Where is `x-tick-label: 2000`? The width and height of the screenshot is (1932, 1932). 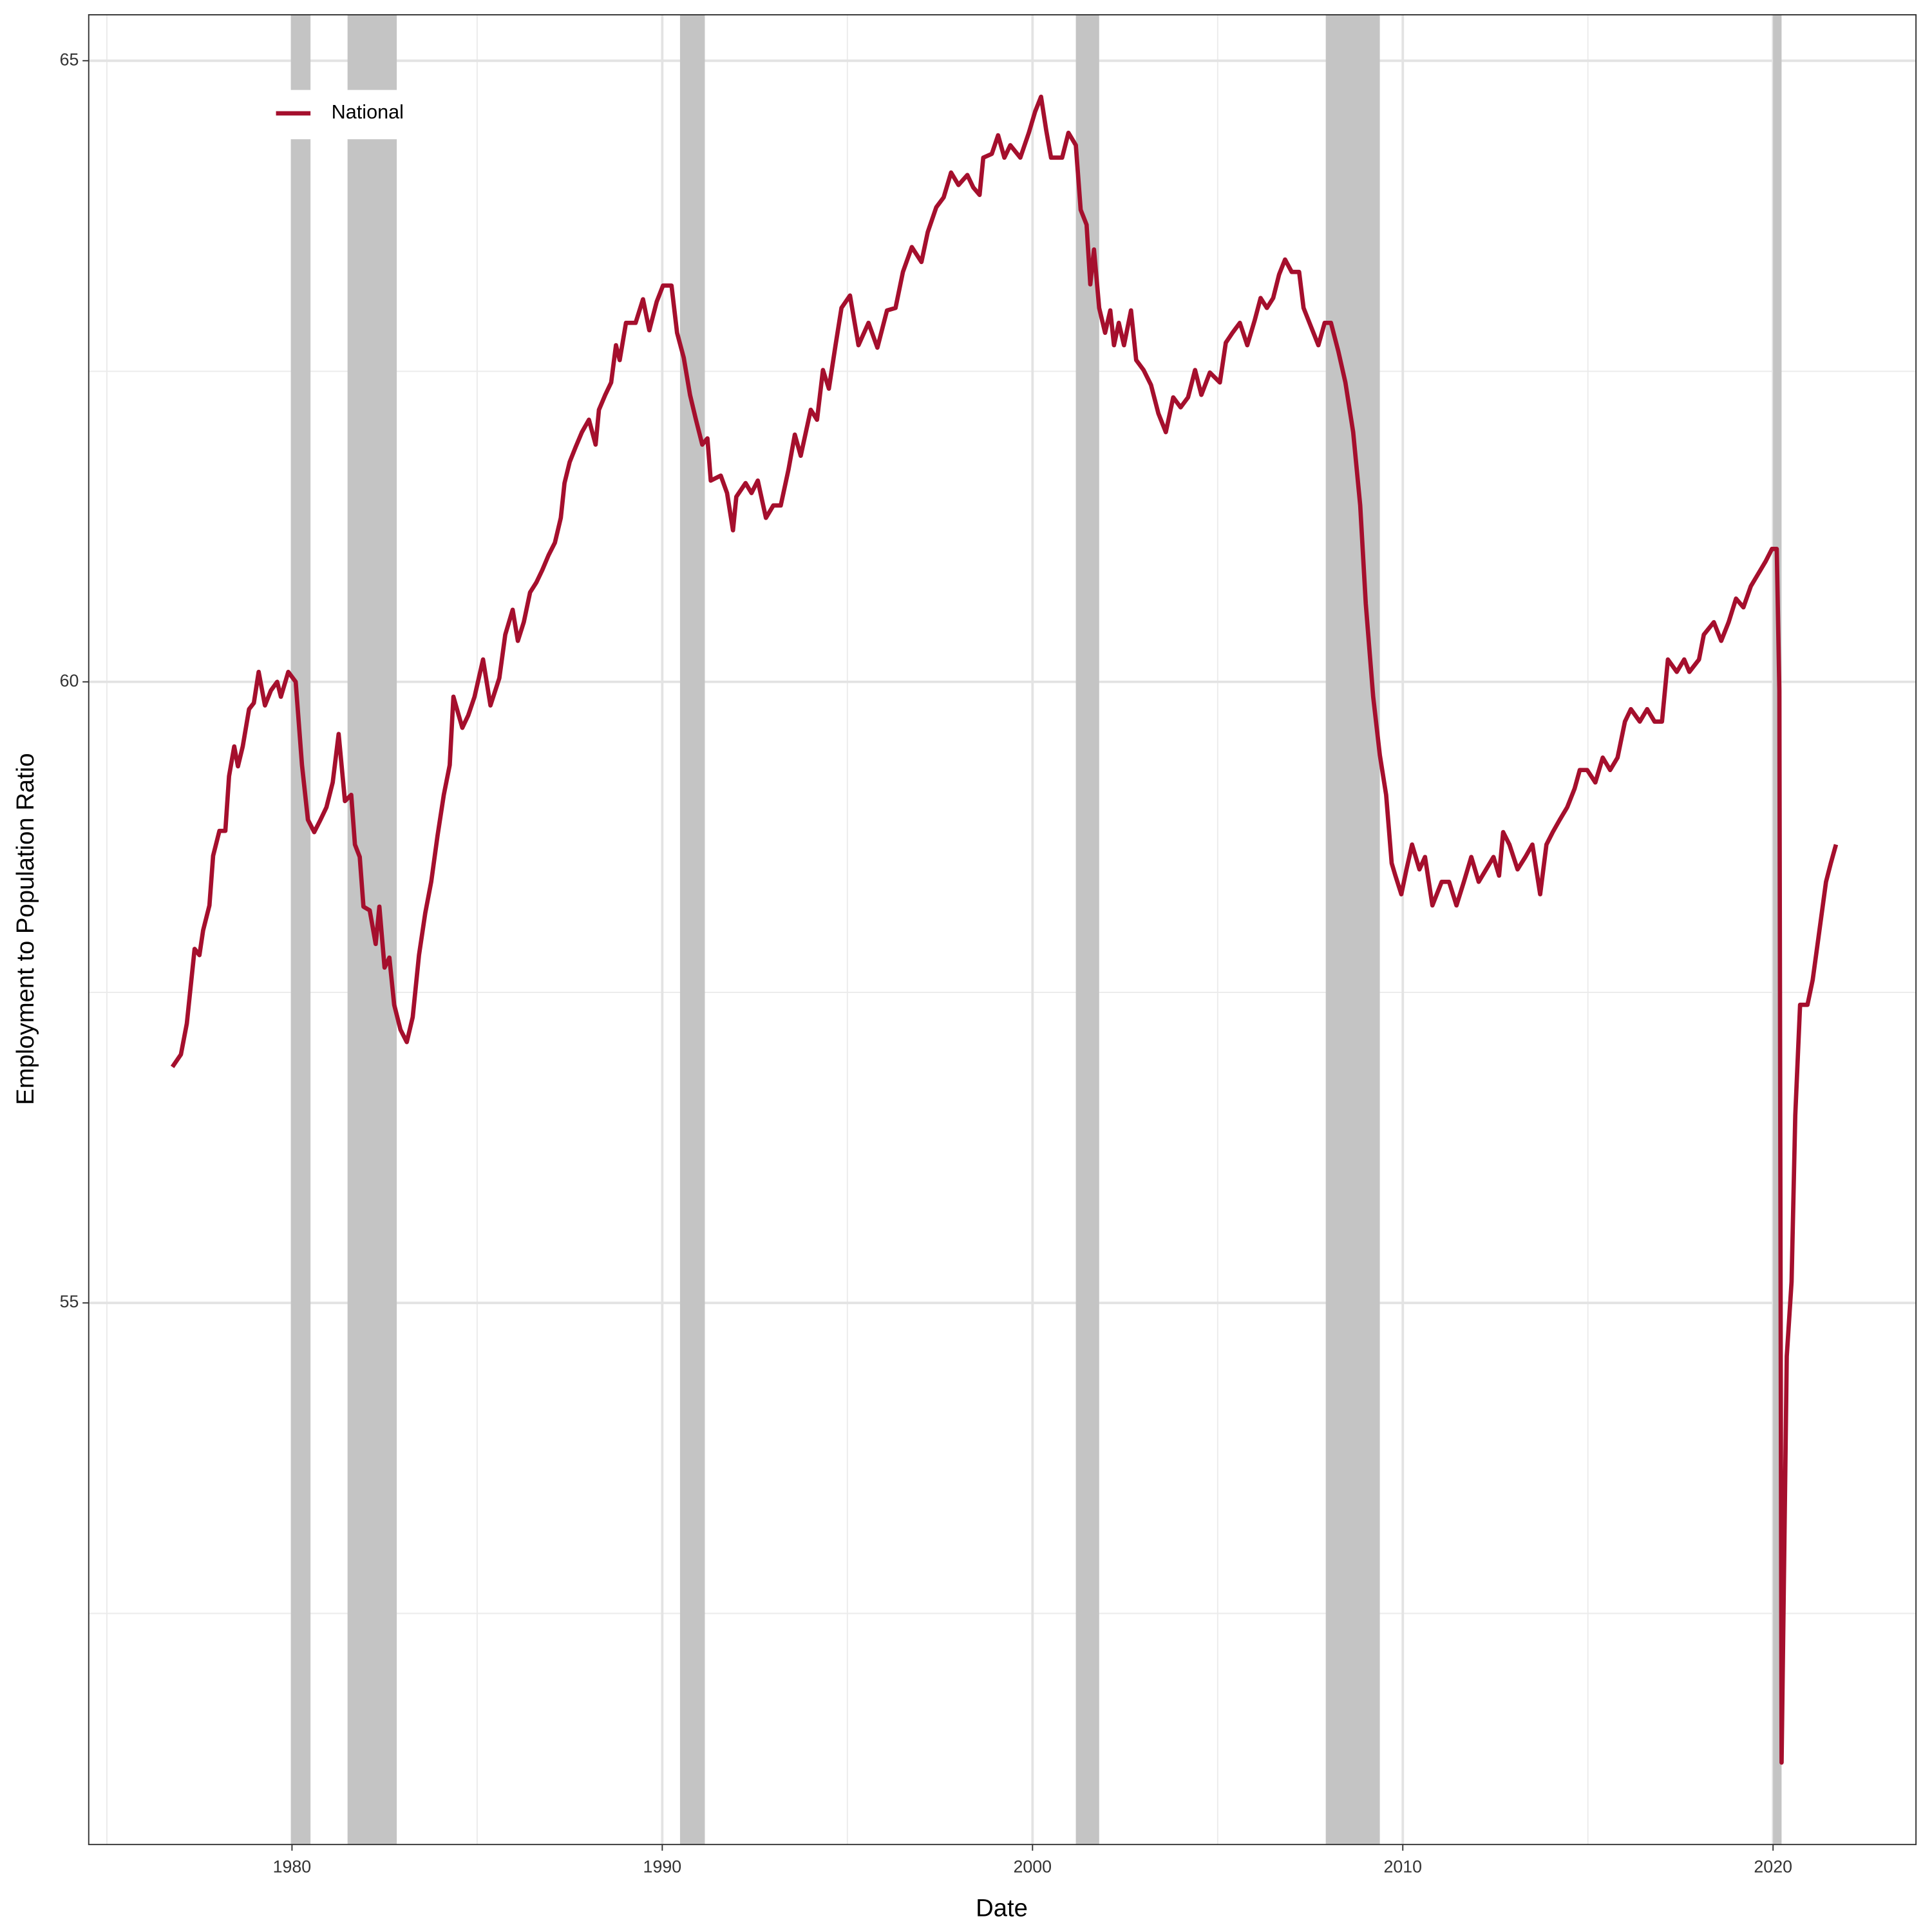 x-tick-label: 2000 is located at coordinates (1033, 1867).